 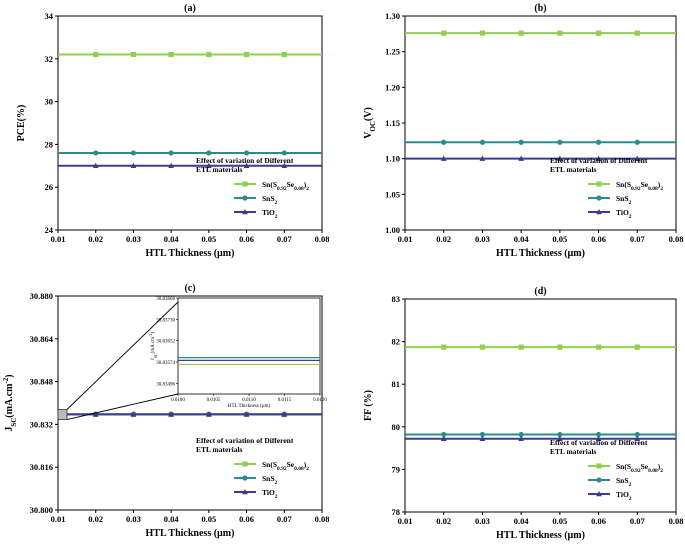 What do you see at coordinates (219, 169) in the screenshot?
I see `panel-a-legend-title-2: ETL materials` at bounding box center [219, 169].